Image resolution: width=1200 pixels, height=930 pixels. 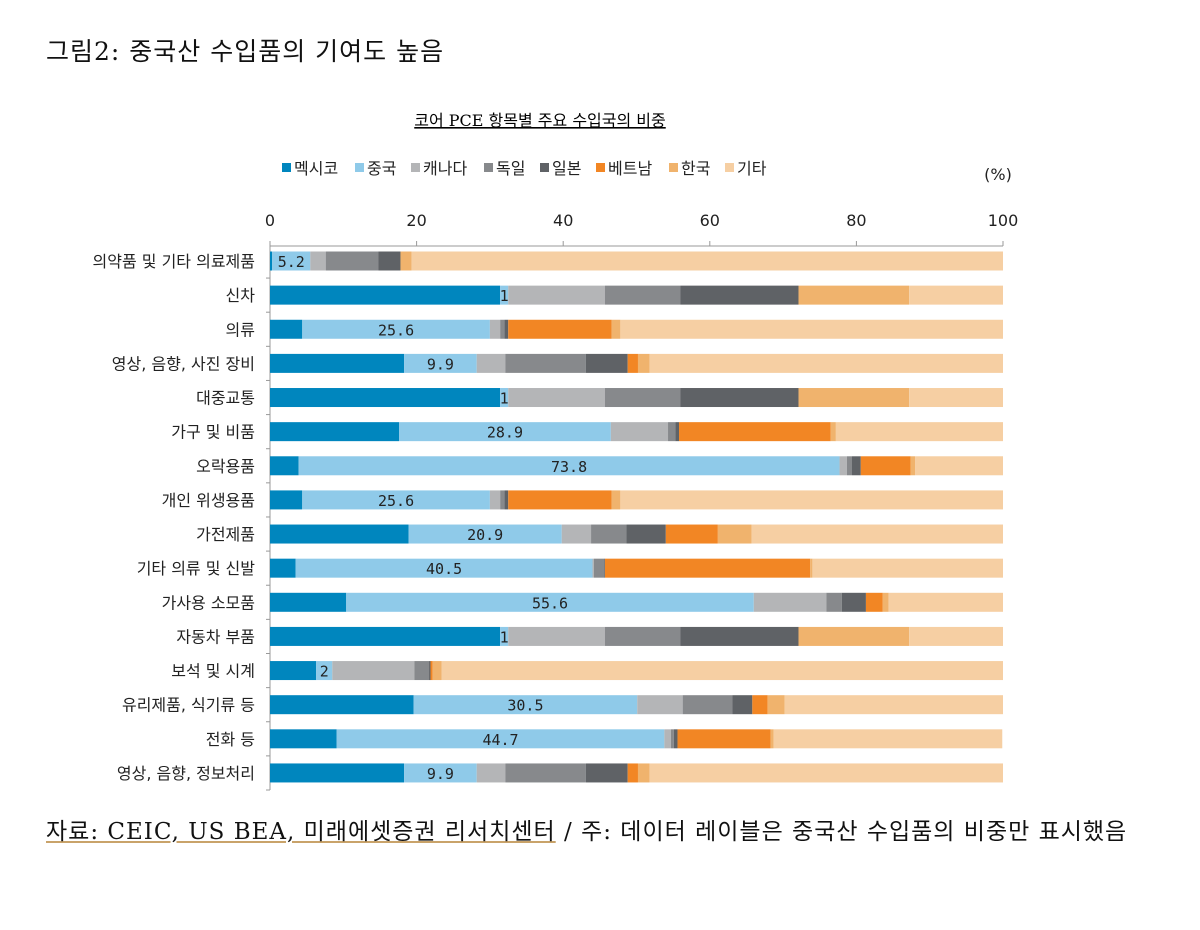 I want to click on category-label: 보석 및 시계, so click(x=213, y=671).